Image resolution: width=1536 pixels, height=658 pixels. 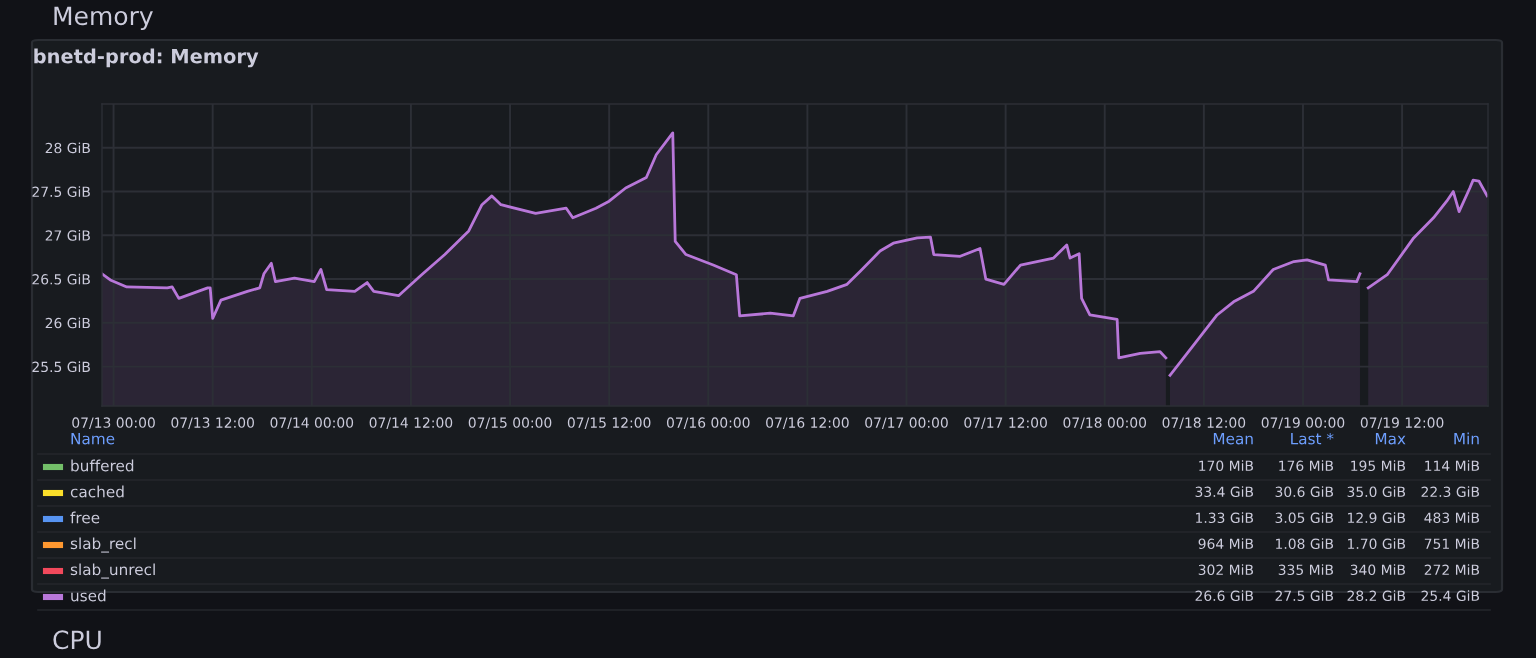 I want to click on text: Memory, so click(x=103, y=18).